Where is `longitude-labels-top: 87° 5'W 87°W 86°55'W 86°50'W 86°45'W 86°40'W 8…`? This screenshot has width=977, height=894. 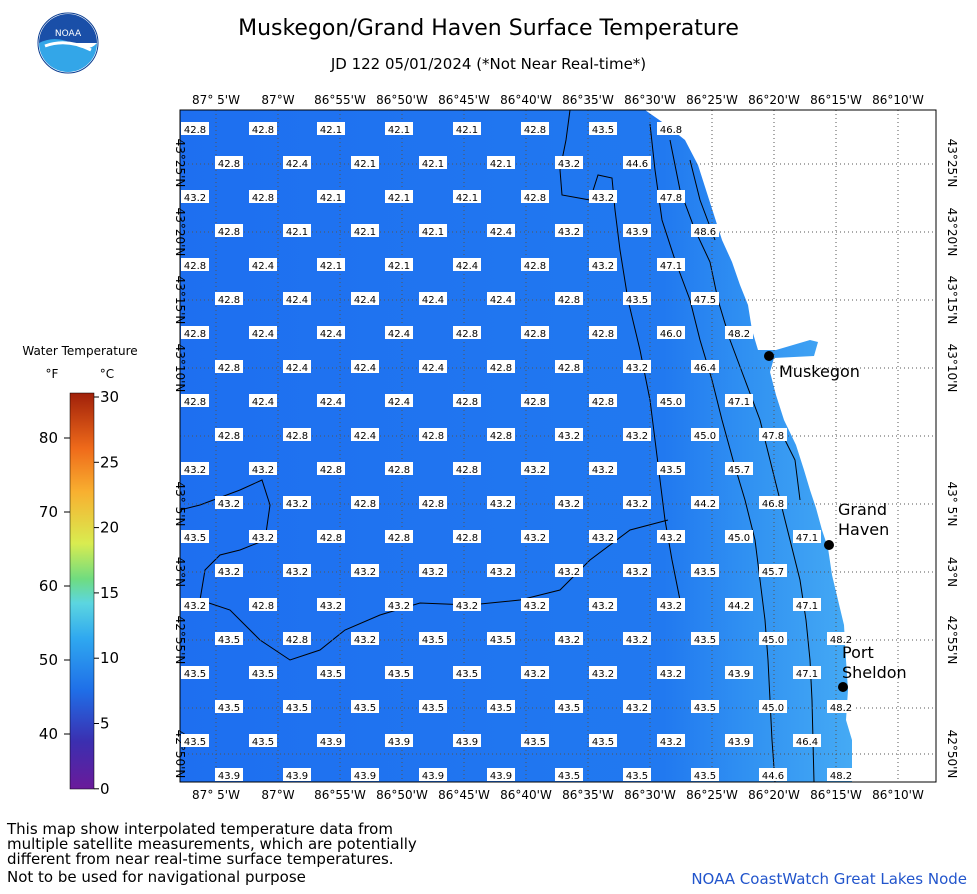
longitude-labels-top: 87° 5'W 87°W 86°55'W 86°50'W 86°45'W 86°40'W 8… is located at coordinates (558, 100).